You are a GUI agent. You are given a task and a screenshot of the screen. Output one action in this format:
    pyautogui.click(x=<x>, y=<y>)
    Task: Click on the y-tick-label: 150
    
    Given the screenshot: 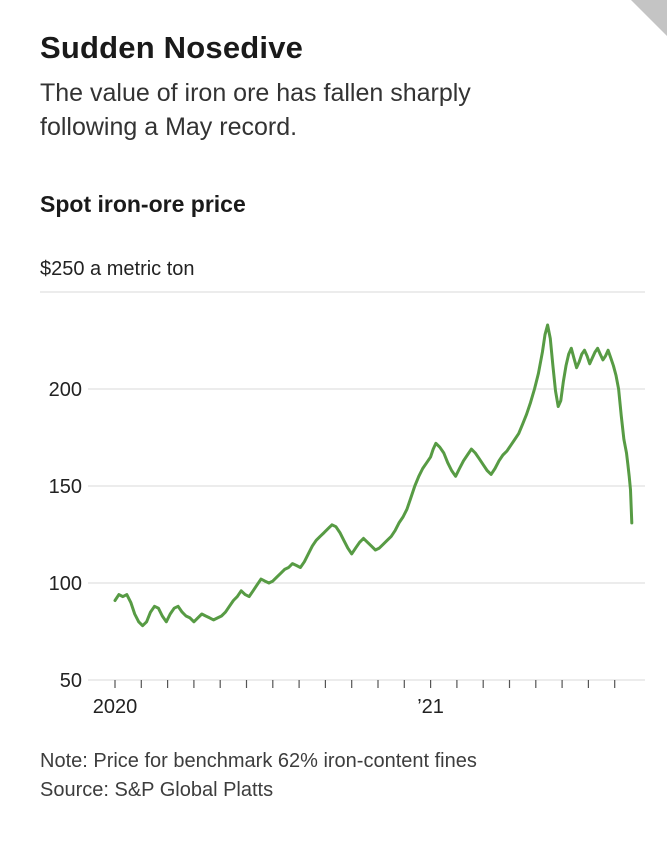 What is the action you would take?
    pyautogui.click(x=65, y=487)
    